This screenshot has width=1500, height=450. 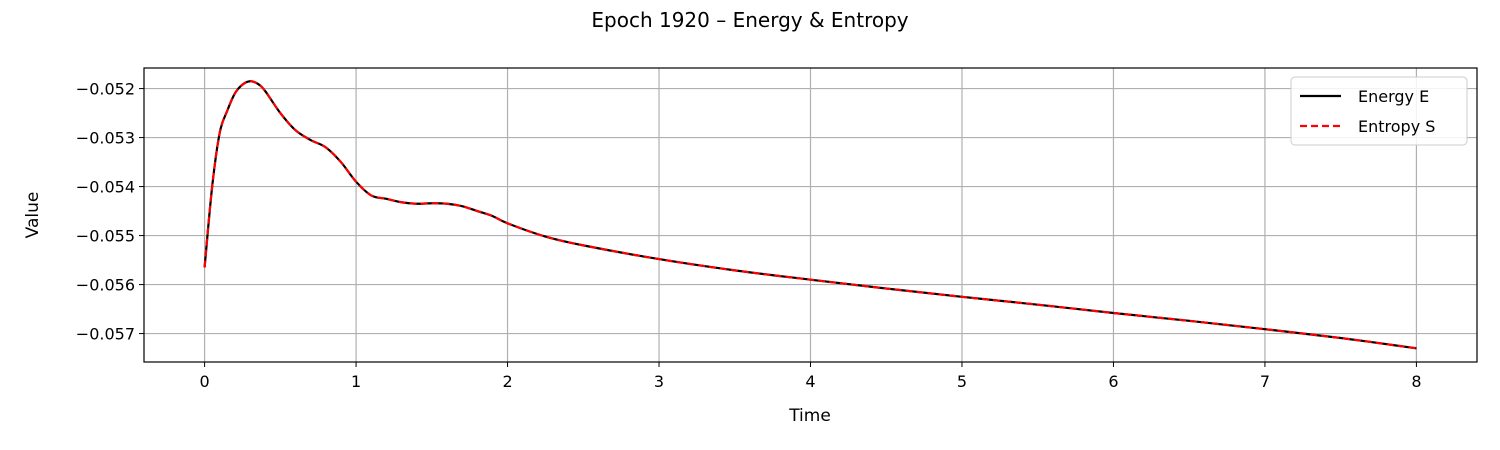 What do you see at coordinates (809, 416) in the screenshot?
I see `x-axis-label: Time` at bounding box center [809, 416].